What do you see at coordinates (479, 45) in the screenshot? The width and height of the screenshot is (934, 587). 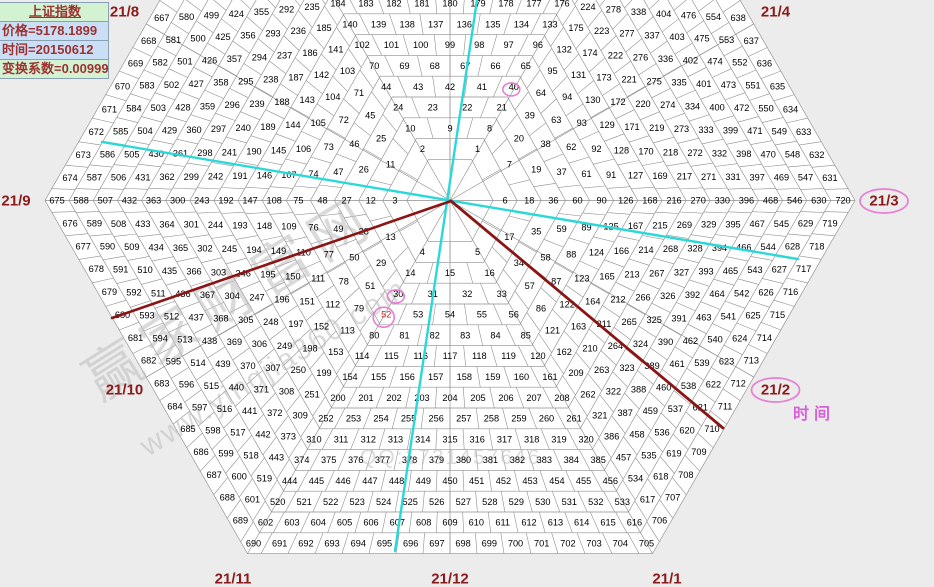 I see `hex-number: 98` at bounding box center [479, 45].